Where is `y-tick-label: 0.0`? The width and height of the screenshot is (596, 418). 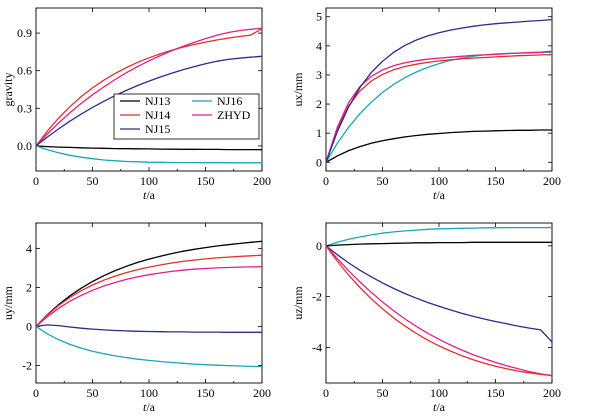 y-tick-label: 0.0 is located at coordinates (24, 146).